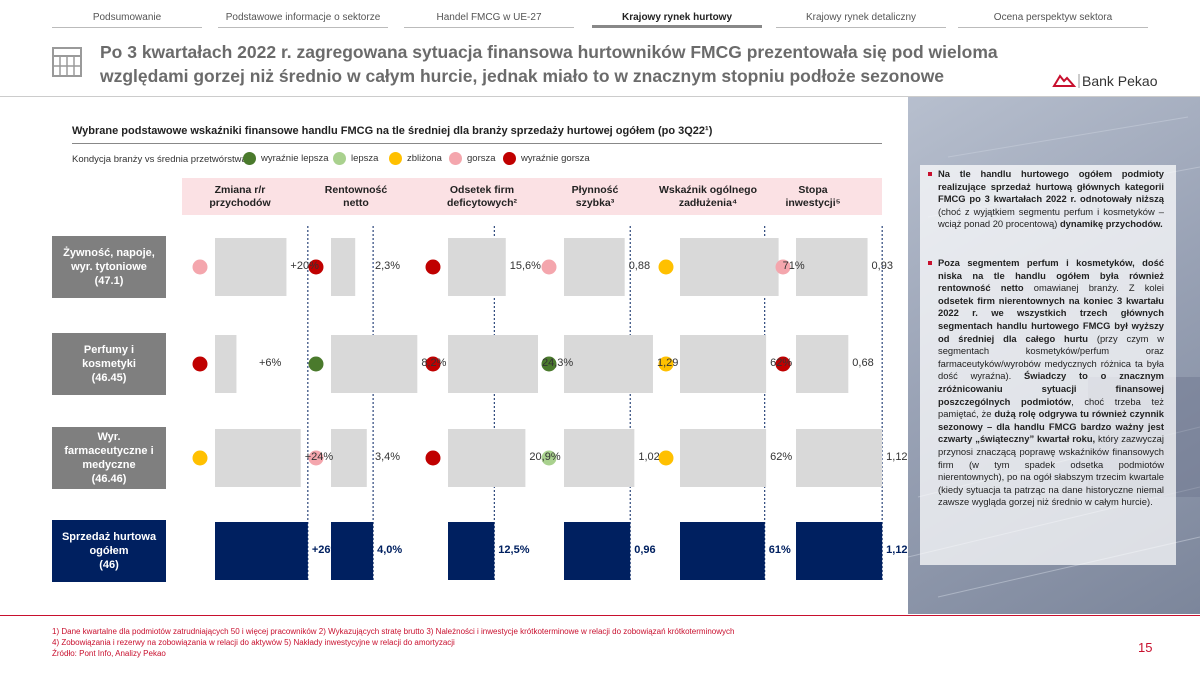 The height and width of the screenshot is (675, 1200). I want to click on tab-ocena-perspektyw: Ocena perspektyw sektora, so click(1053, 20).